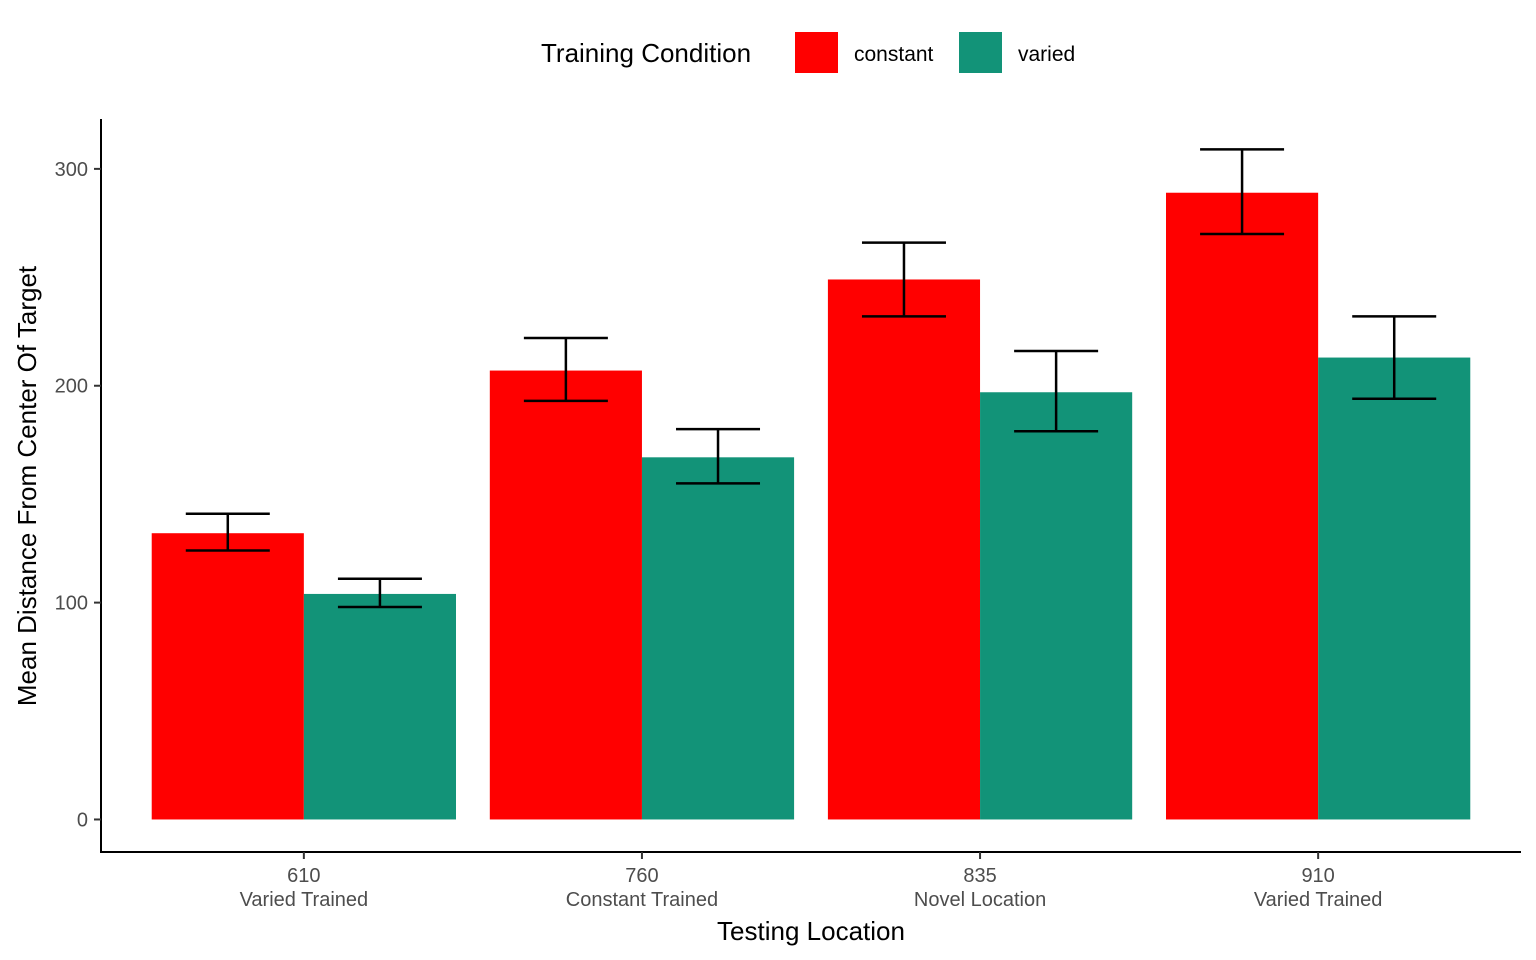 The height and width of the screenshot is (960, 1536). Describe the element at coordinates (980, 900) in the screenshot. I see `x-tick-sublabel-835: Novel Location` at that location.